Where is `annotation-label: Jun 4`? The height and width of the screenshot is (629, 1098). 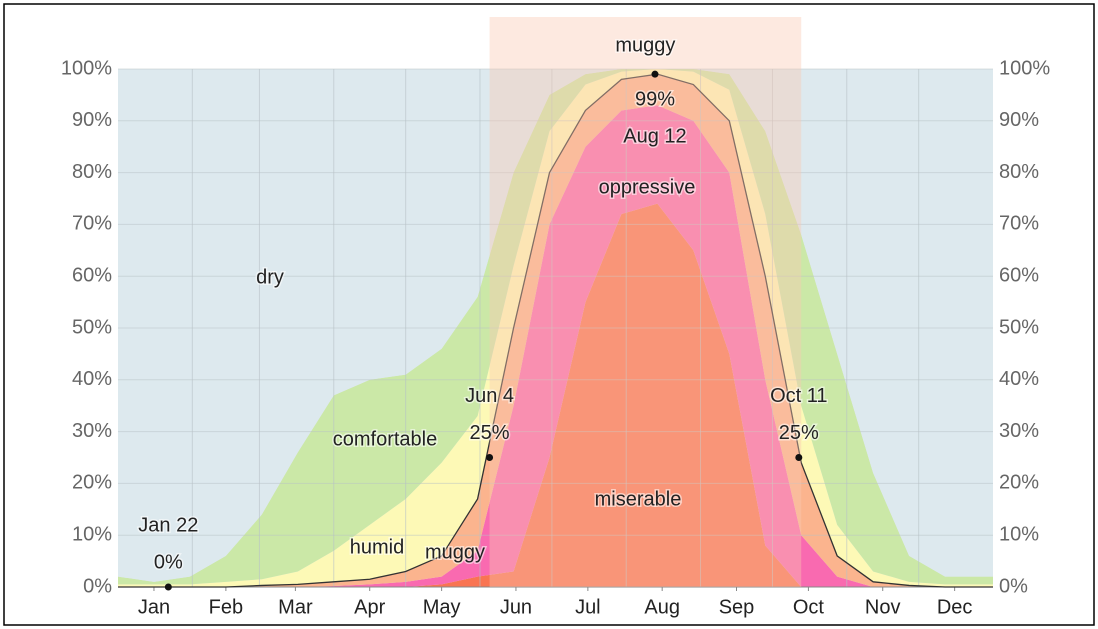
annotation-label: Jun 4 is located at coordinates (489, 396).